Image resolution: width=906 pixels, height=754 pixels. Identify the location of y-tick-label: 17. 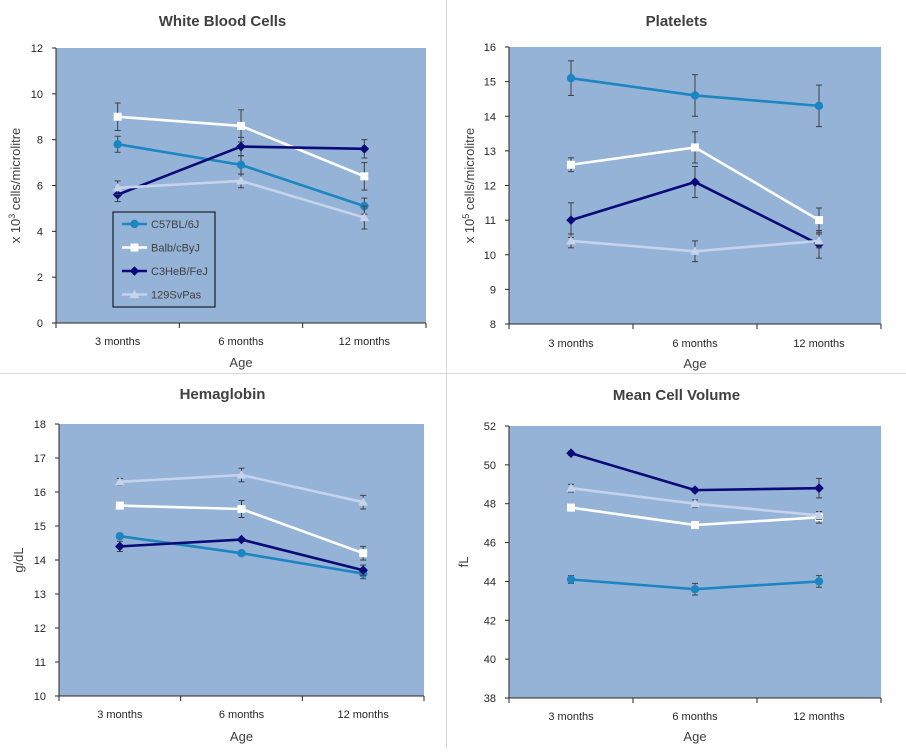
(40, 459).